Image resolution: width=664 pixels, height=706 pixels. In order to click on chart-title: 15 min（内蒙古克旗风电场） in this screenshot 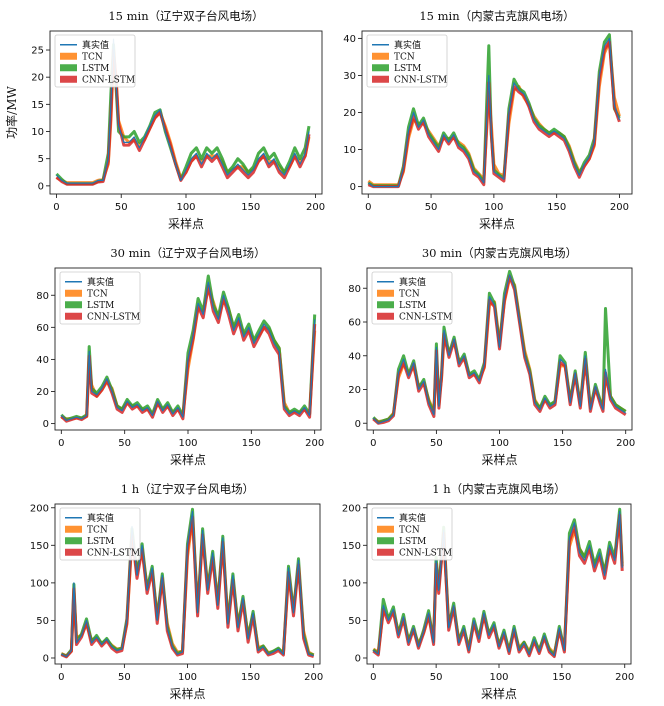, I will do `click(496, 16)`.